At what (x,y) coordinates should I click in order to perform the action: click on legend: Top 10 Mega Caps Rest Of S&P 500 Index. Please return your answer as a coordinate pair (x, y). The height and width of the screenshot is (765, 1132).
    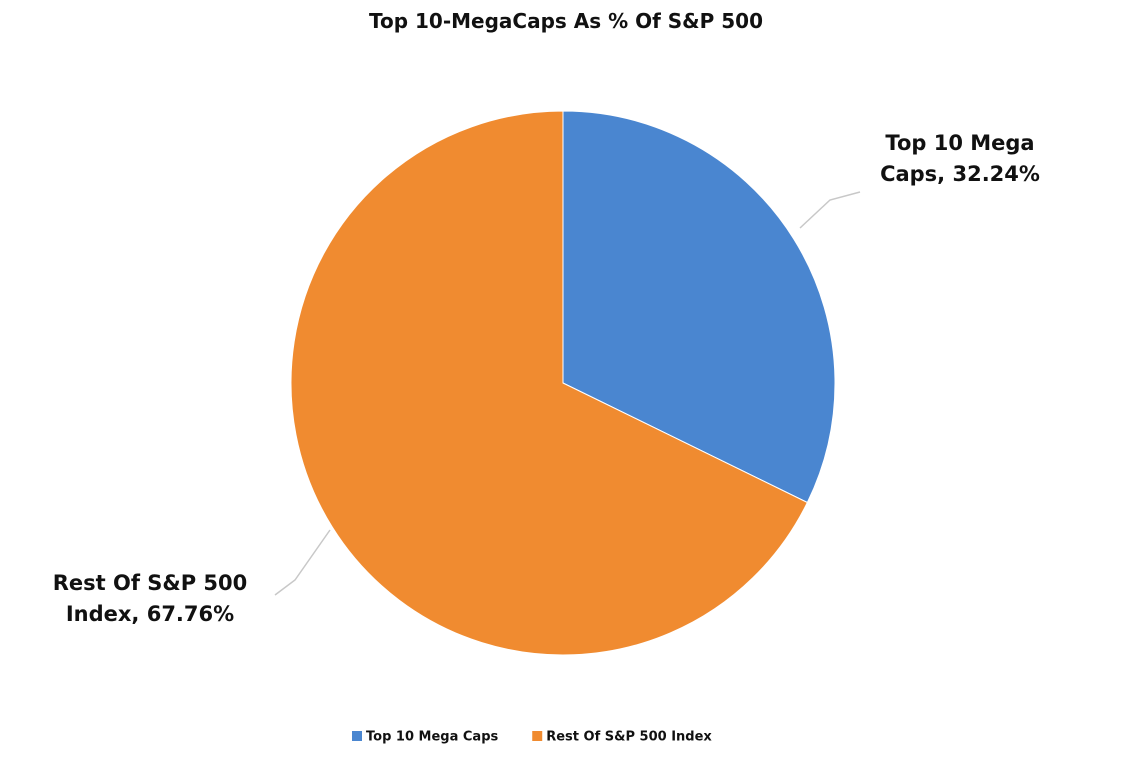
    Looking at the image, I should click on (532, 737).